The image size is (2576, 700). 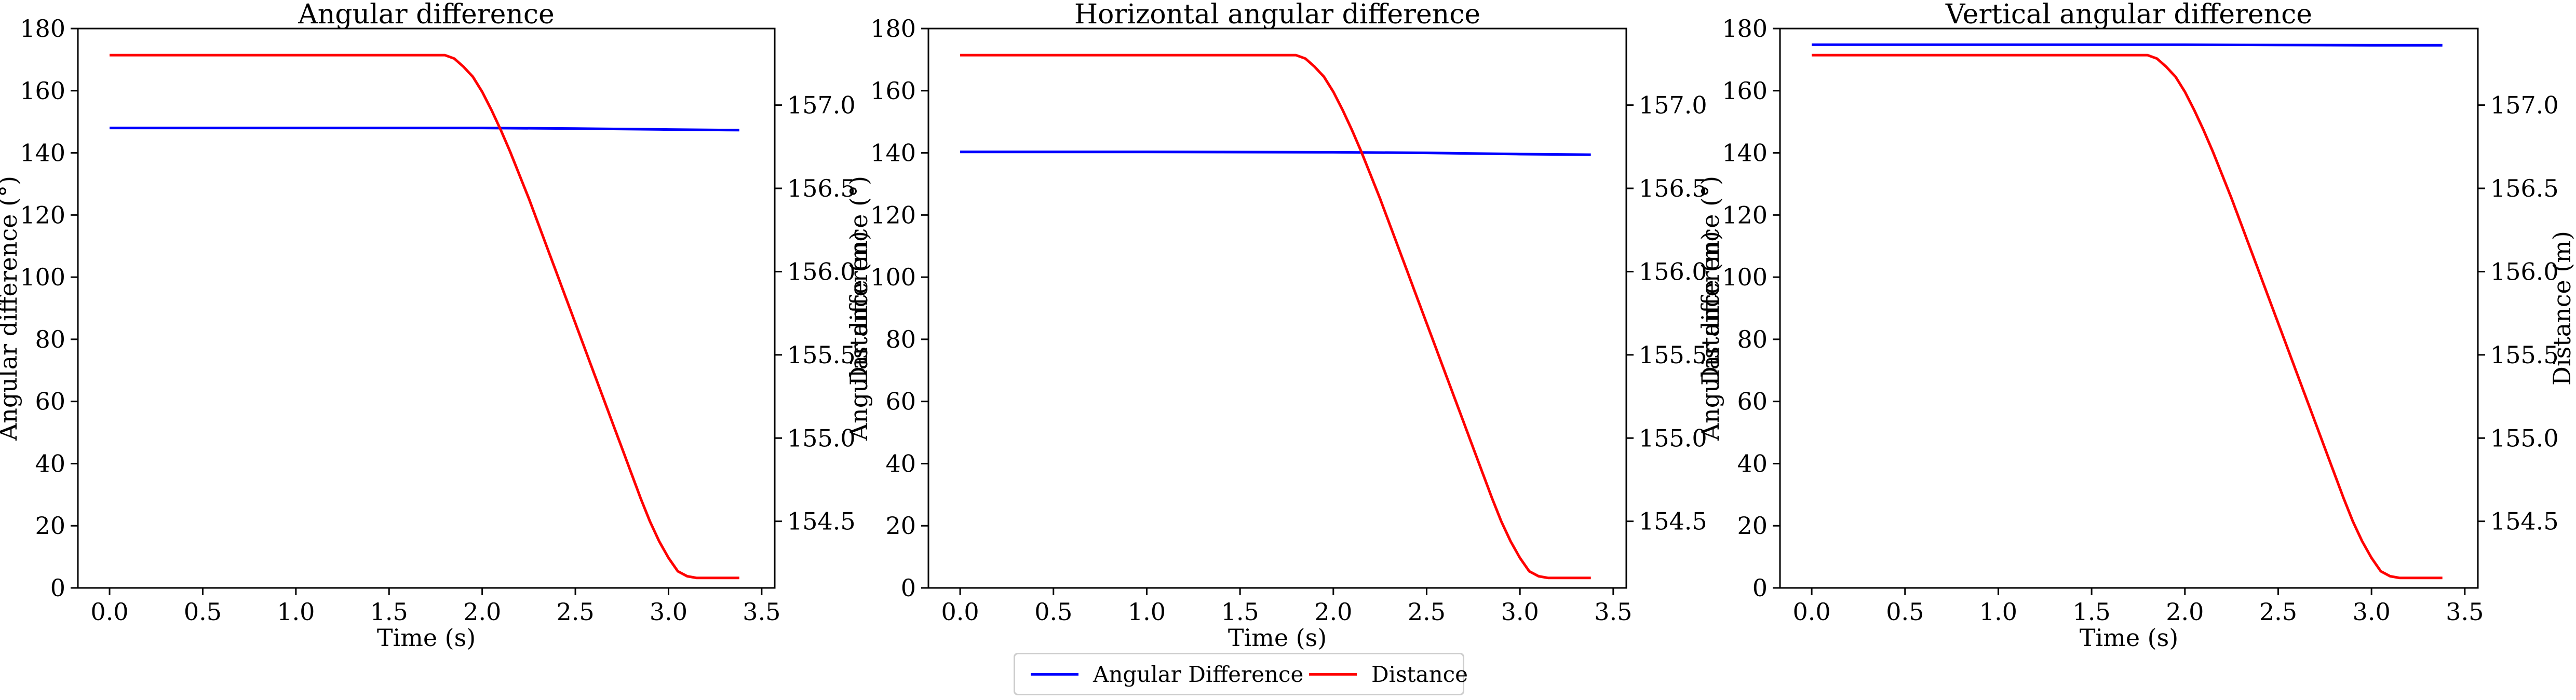 I want to click on chart-title: Horizontal angular difference, so click(x=1277, y=15).